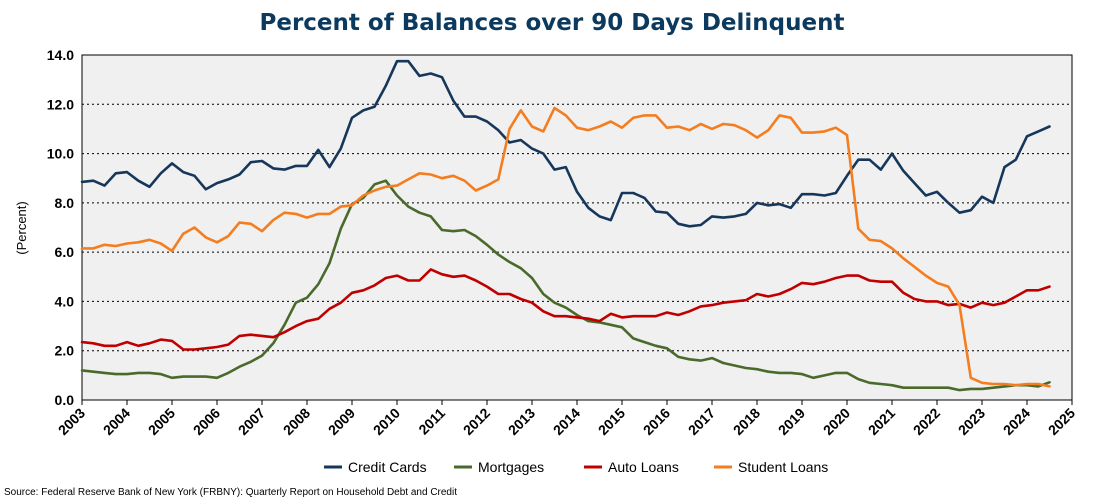 Image resolution: width=1100 pixels, height=500 pixels. I want to click on legend-item-auto-loans: Auto Loans, so click(631, 467).